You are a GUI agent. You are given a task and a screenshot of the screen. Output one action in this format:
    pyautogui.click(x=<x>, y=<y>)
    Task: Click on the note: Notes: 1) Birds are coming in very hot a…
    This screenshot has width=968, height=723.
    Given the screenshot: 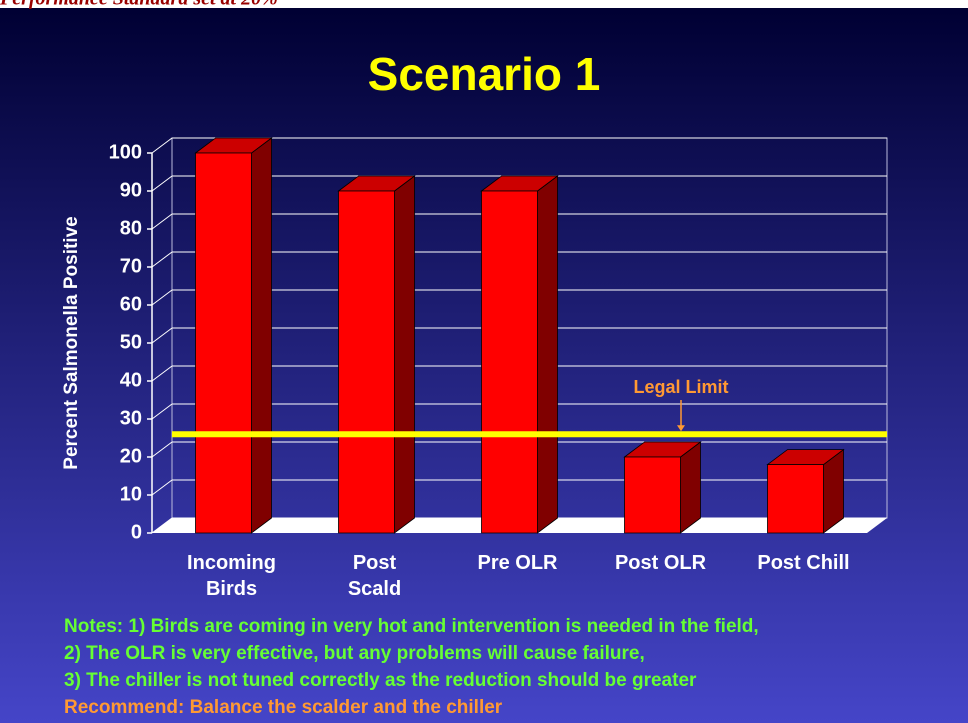 What is the action you would take?
    pyautogui.click(x=411, y=626)
    